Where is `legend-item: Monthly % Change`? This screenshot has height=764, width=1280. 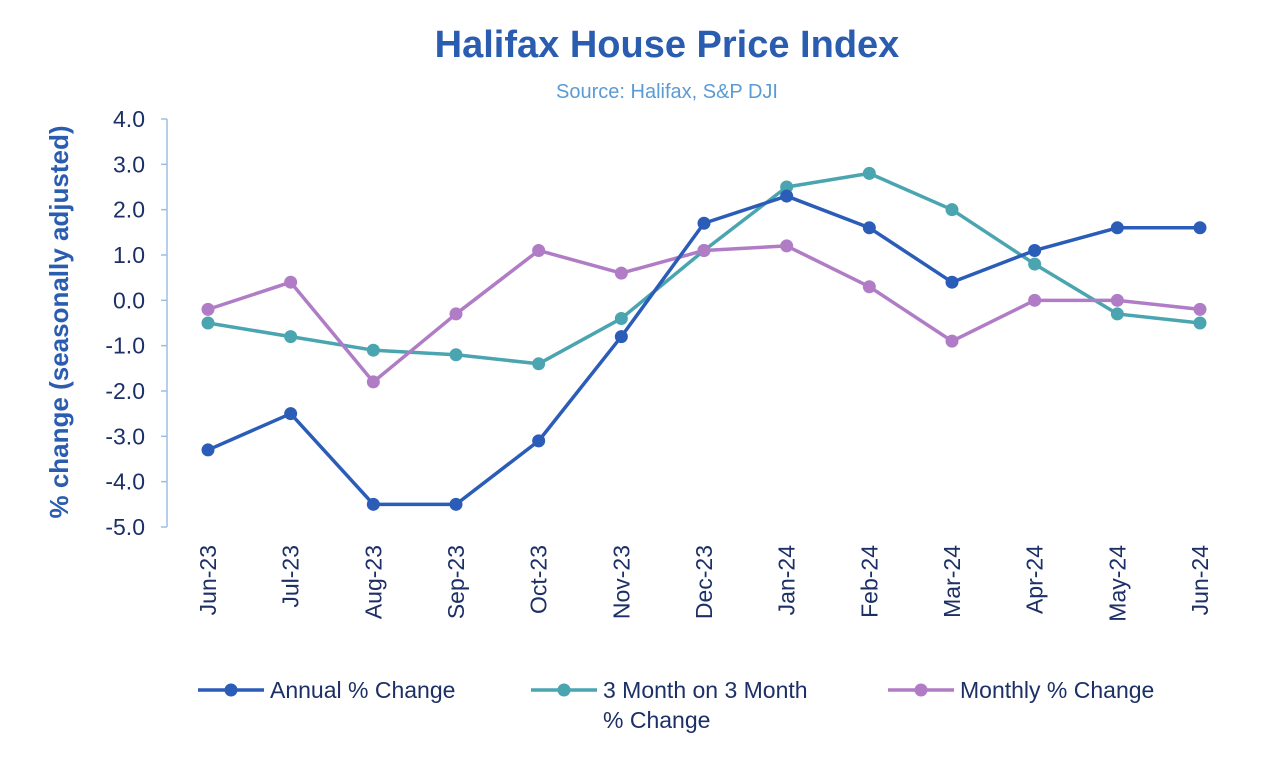 legend-item: Monthly % Change is located at coordinates (1021, 690).